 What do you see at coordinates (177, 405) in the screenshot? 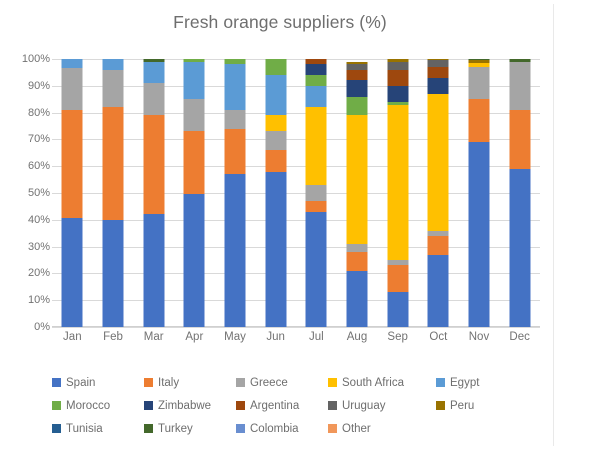
I see `legend-item-zimbabwe: Zimbabwe` at bounding box center [177, 405].